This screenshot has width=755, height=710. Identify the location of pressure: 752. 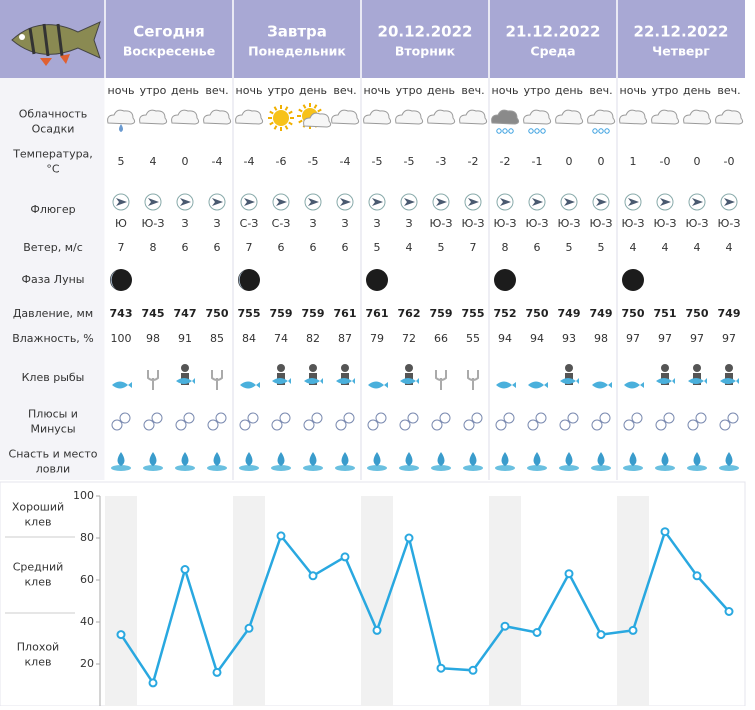
(505, 313).